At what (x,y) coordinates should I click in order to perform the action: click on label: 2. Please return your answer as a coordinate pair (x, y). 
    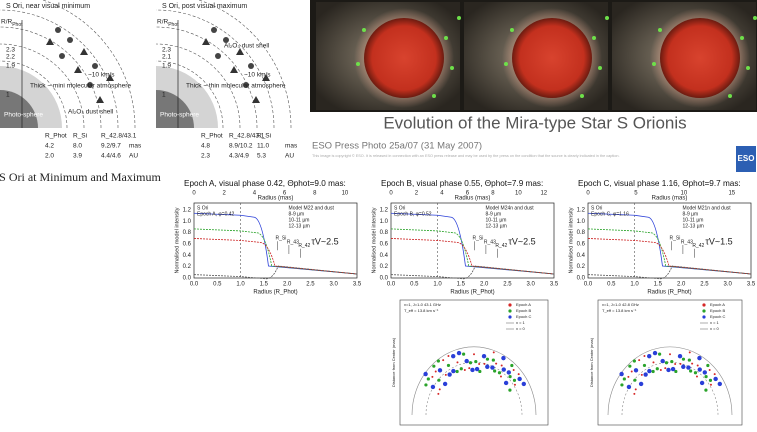
    Looking at the image, I should click on (225, 194).